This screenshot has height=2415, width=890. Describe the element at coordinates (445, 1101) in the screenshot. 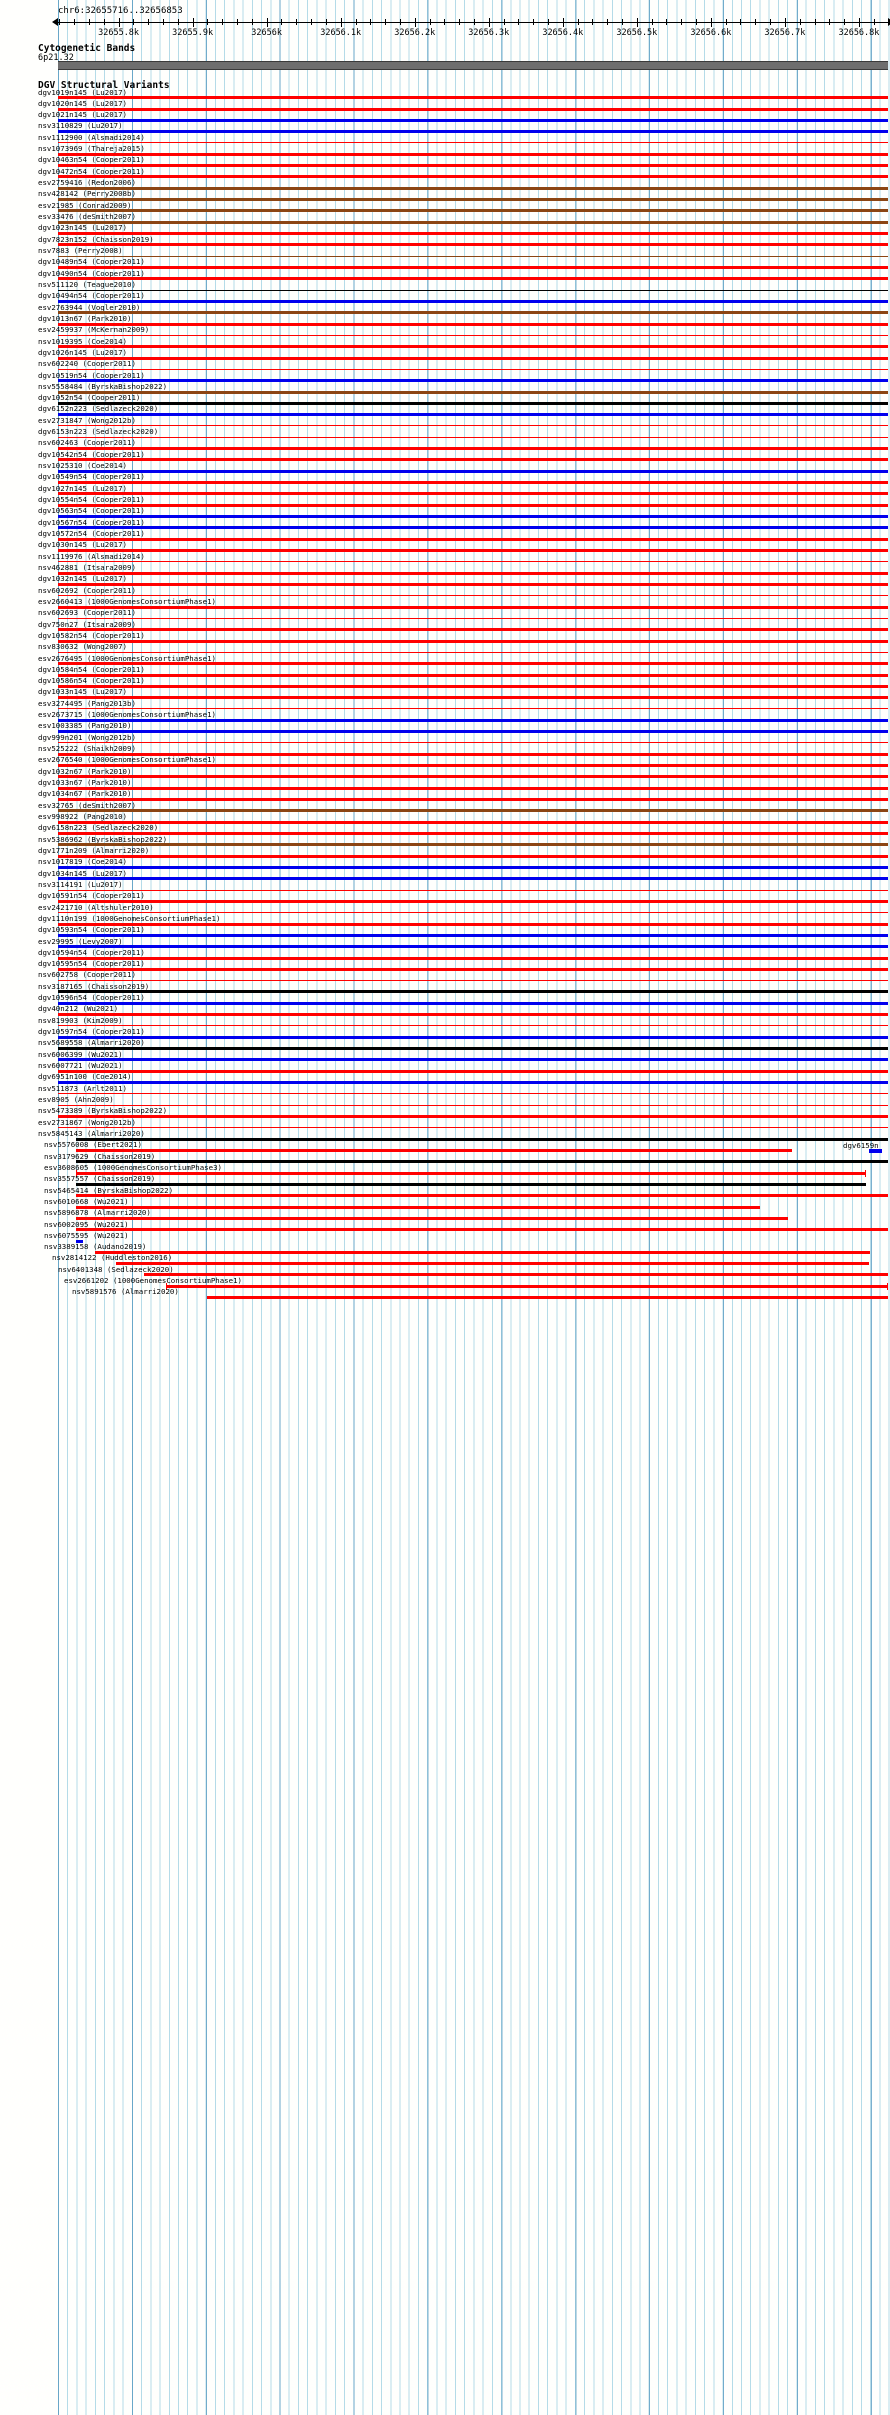

I see `variant-track-row: esv8905 (Ahn2009)` at that location.